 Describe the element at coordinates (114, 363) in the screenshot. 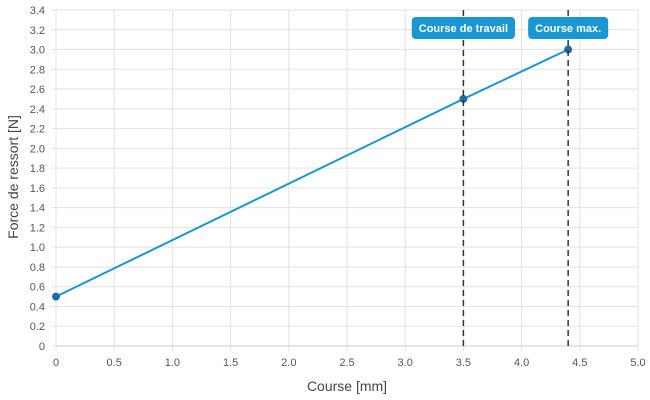

I see `x-tick-label: 0.5` at that location.